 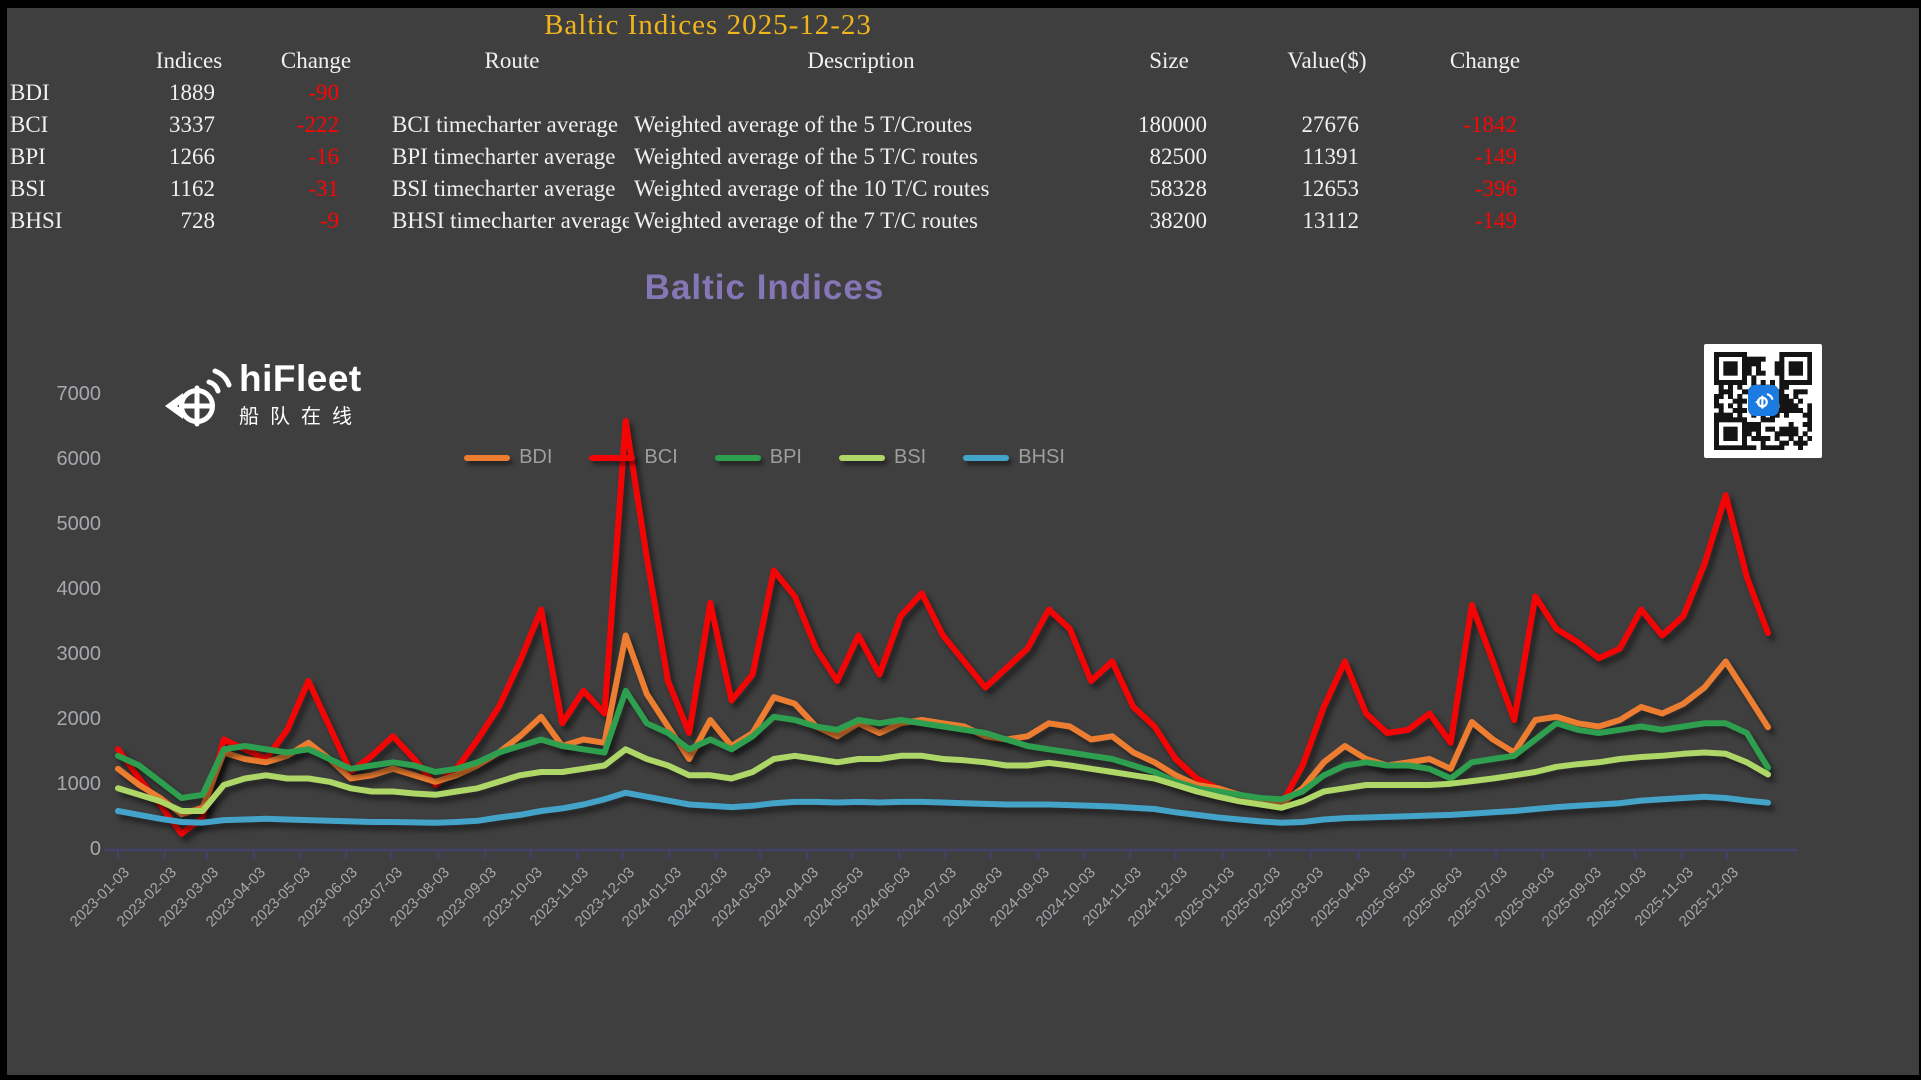 What do you see at coordinates (189, 60) in the screenshot?
I see `column-header-indices-0: Indices` at bounding box center [189, 60].